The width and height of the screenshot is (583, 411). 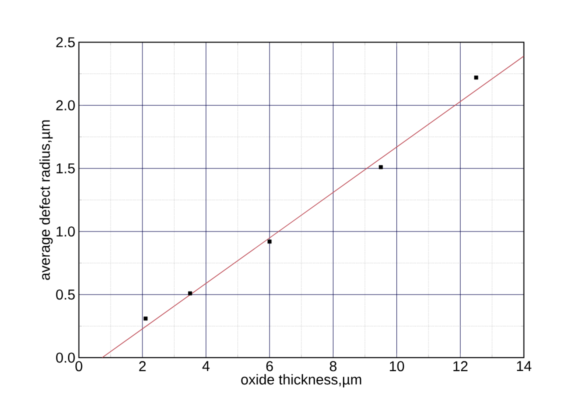 I want to click on x-tick-label: 6, so click(x=269, y=366).